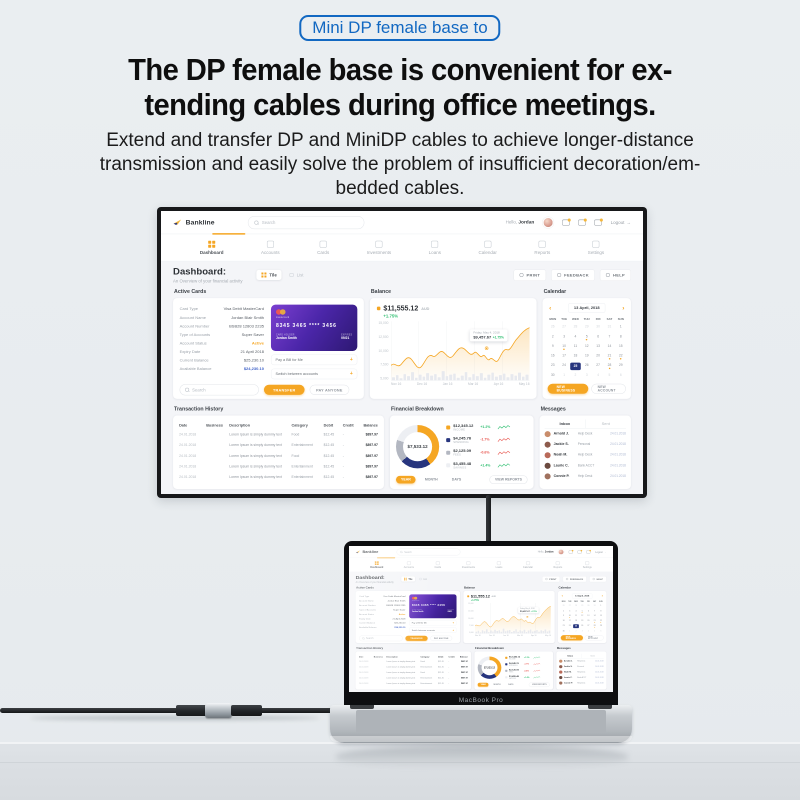 This screenshot has width=800, height=800. What do you see at coordinates (588, 620) in the screenshot?
I see `calendar-day: 20` at bounding box center [588, 620].